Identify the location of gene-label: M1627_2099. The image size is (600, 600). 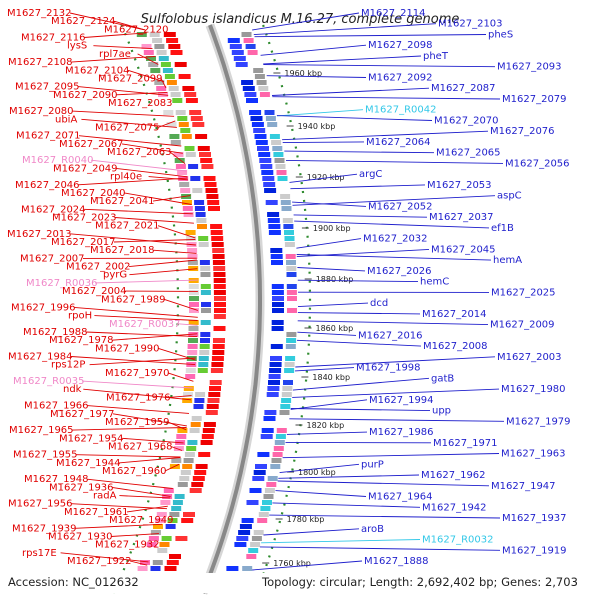
(130, 78).